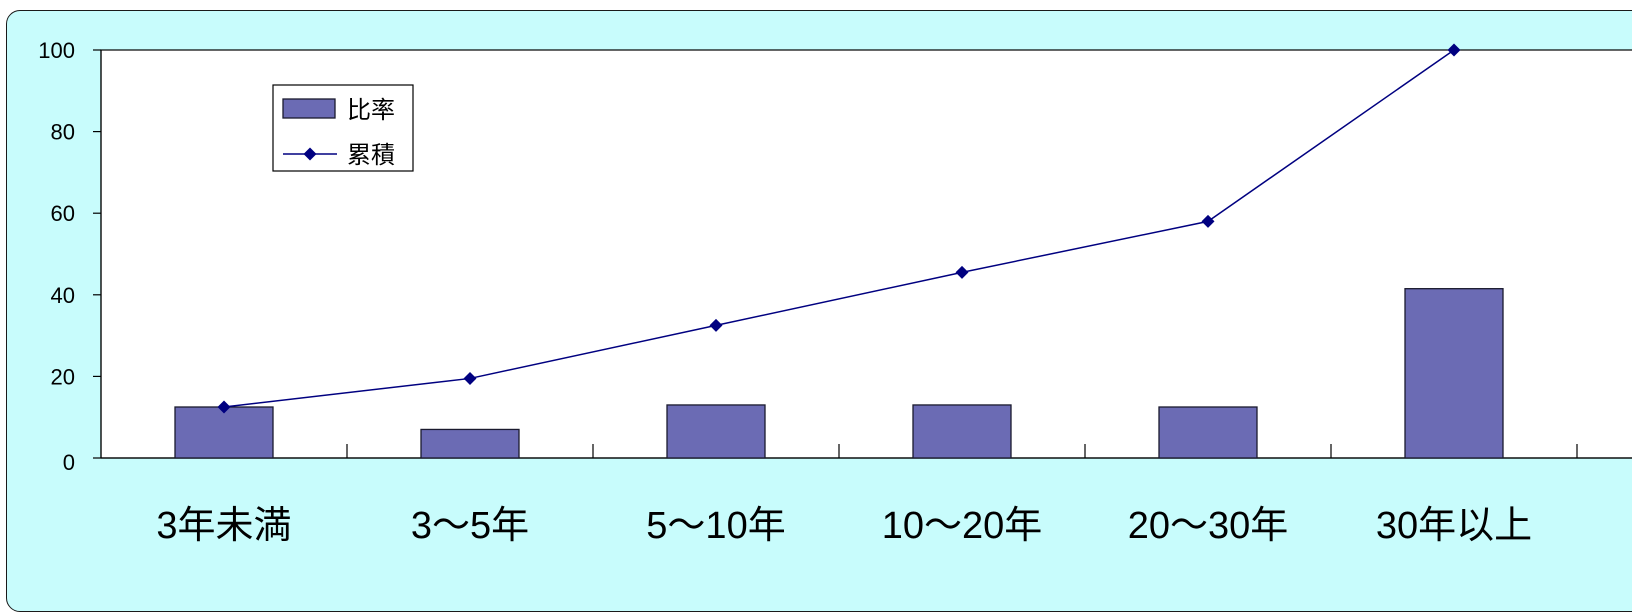 The height and width of the screenshot is (612, 1632). What do you see at coordinates (63, 132) in the screenshot?
I see `y-tick-label: 80` at bounding box center [63, 132].